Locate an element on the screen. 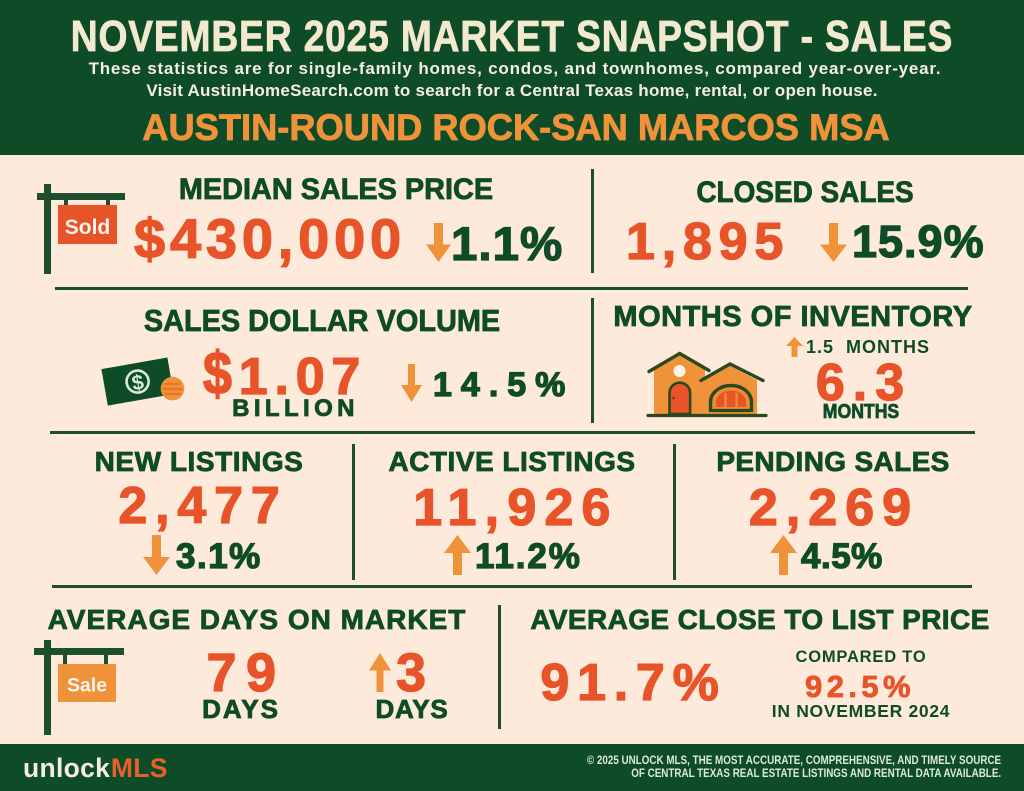 This screenshot has height=791, width=1024. svg-text: Sold is located at coordinates (88, 227).